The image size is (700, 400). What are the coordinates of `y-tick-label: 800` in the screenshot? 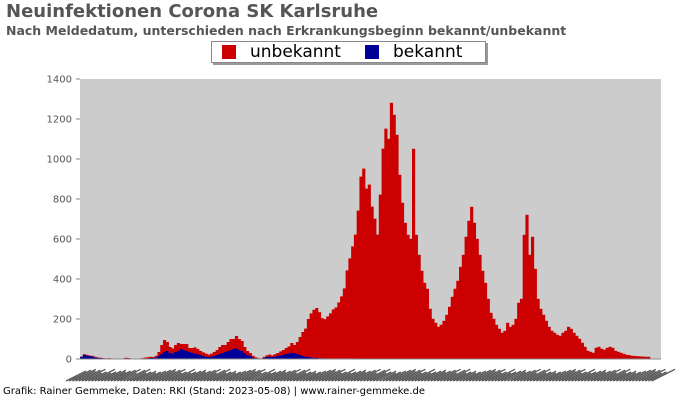 It's located at (62, 200).